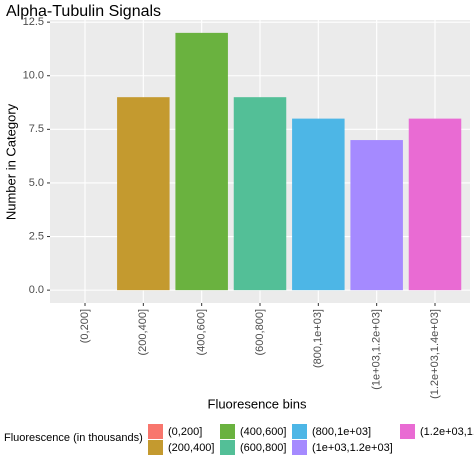 The image size is (474, 459). What do you see at coordinates (36, 183) in the screenshot?
I see `y-tick-label: 5.0` at bounding box center [36, 183].